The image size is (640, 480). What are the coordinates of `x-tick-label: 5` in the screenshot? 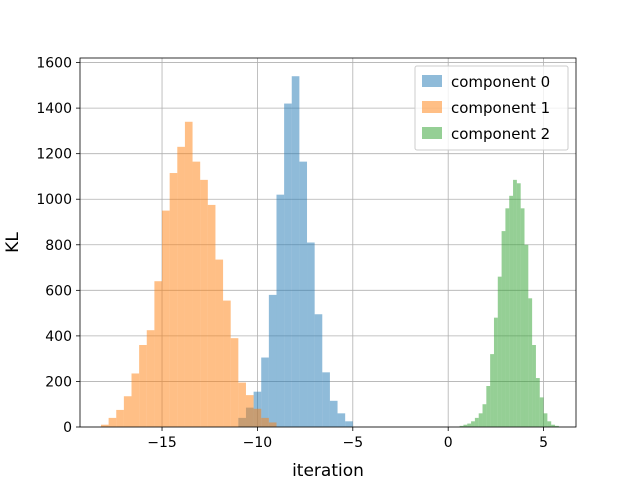 It's located at (543, 443).